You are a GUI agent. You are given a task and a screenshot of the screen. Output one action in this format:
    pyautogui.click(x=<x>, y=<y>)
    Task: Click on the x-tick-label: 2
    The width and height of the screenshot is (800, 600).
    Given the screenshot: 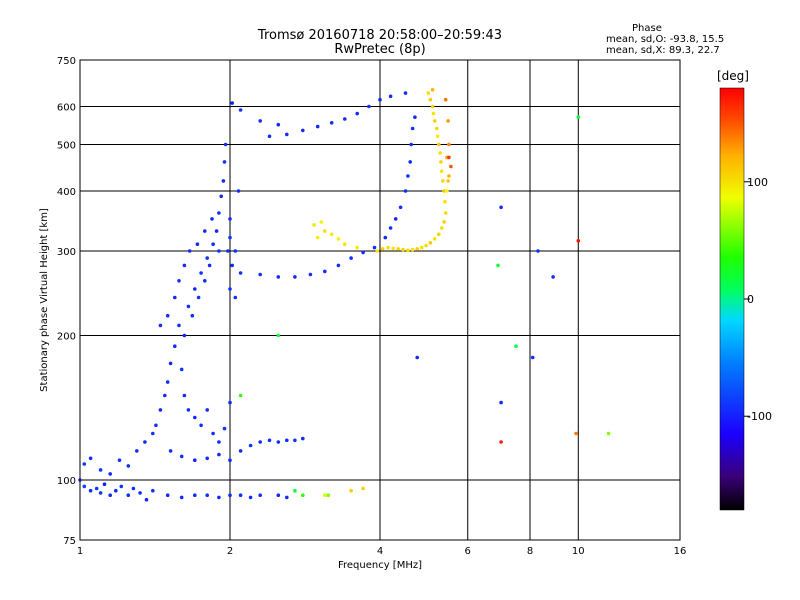 What is the action you would take?
    pyautogui.click(x=230, y=551)
    